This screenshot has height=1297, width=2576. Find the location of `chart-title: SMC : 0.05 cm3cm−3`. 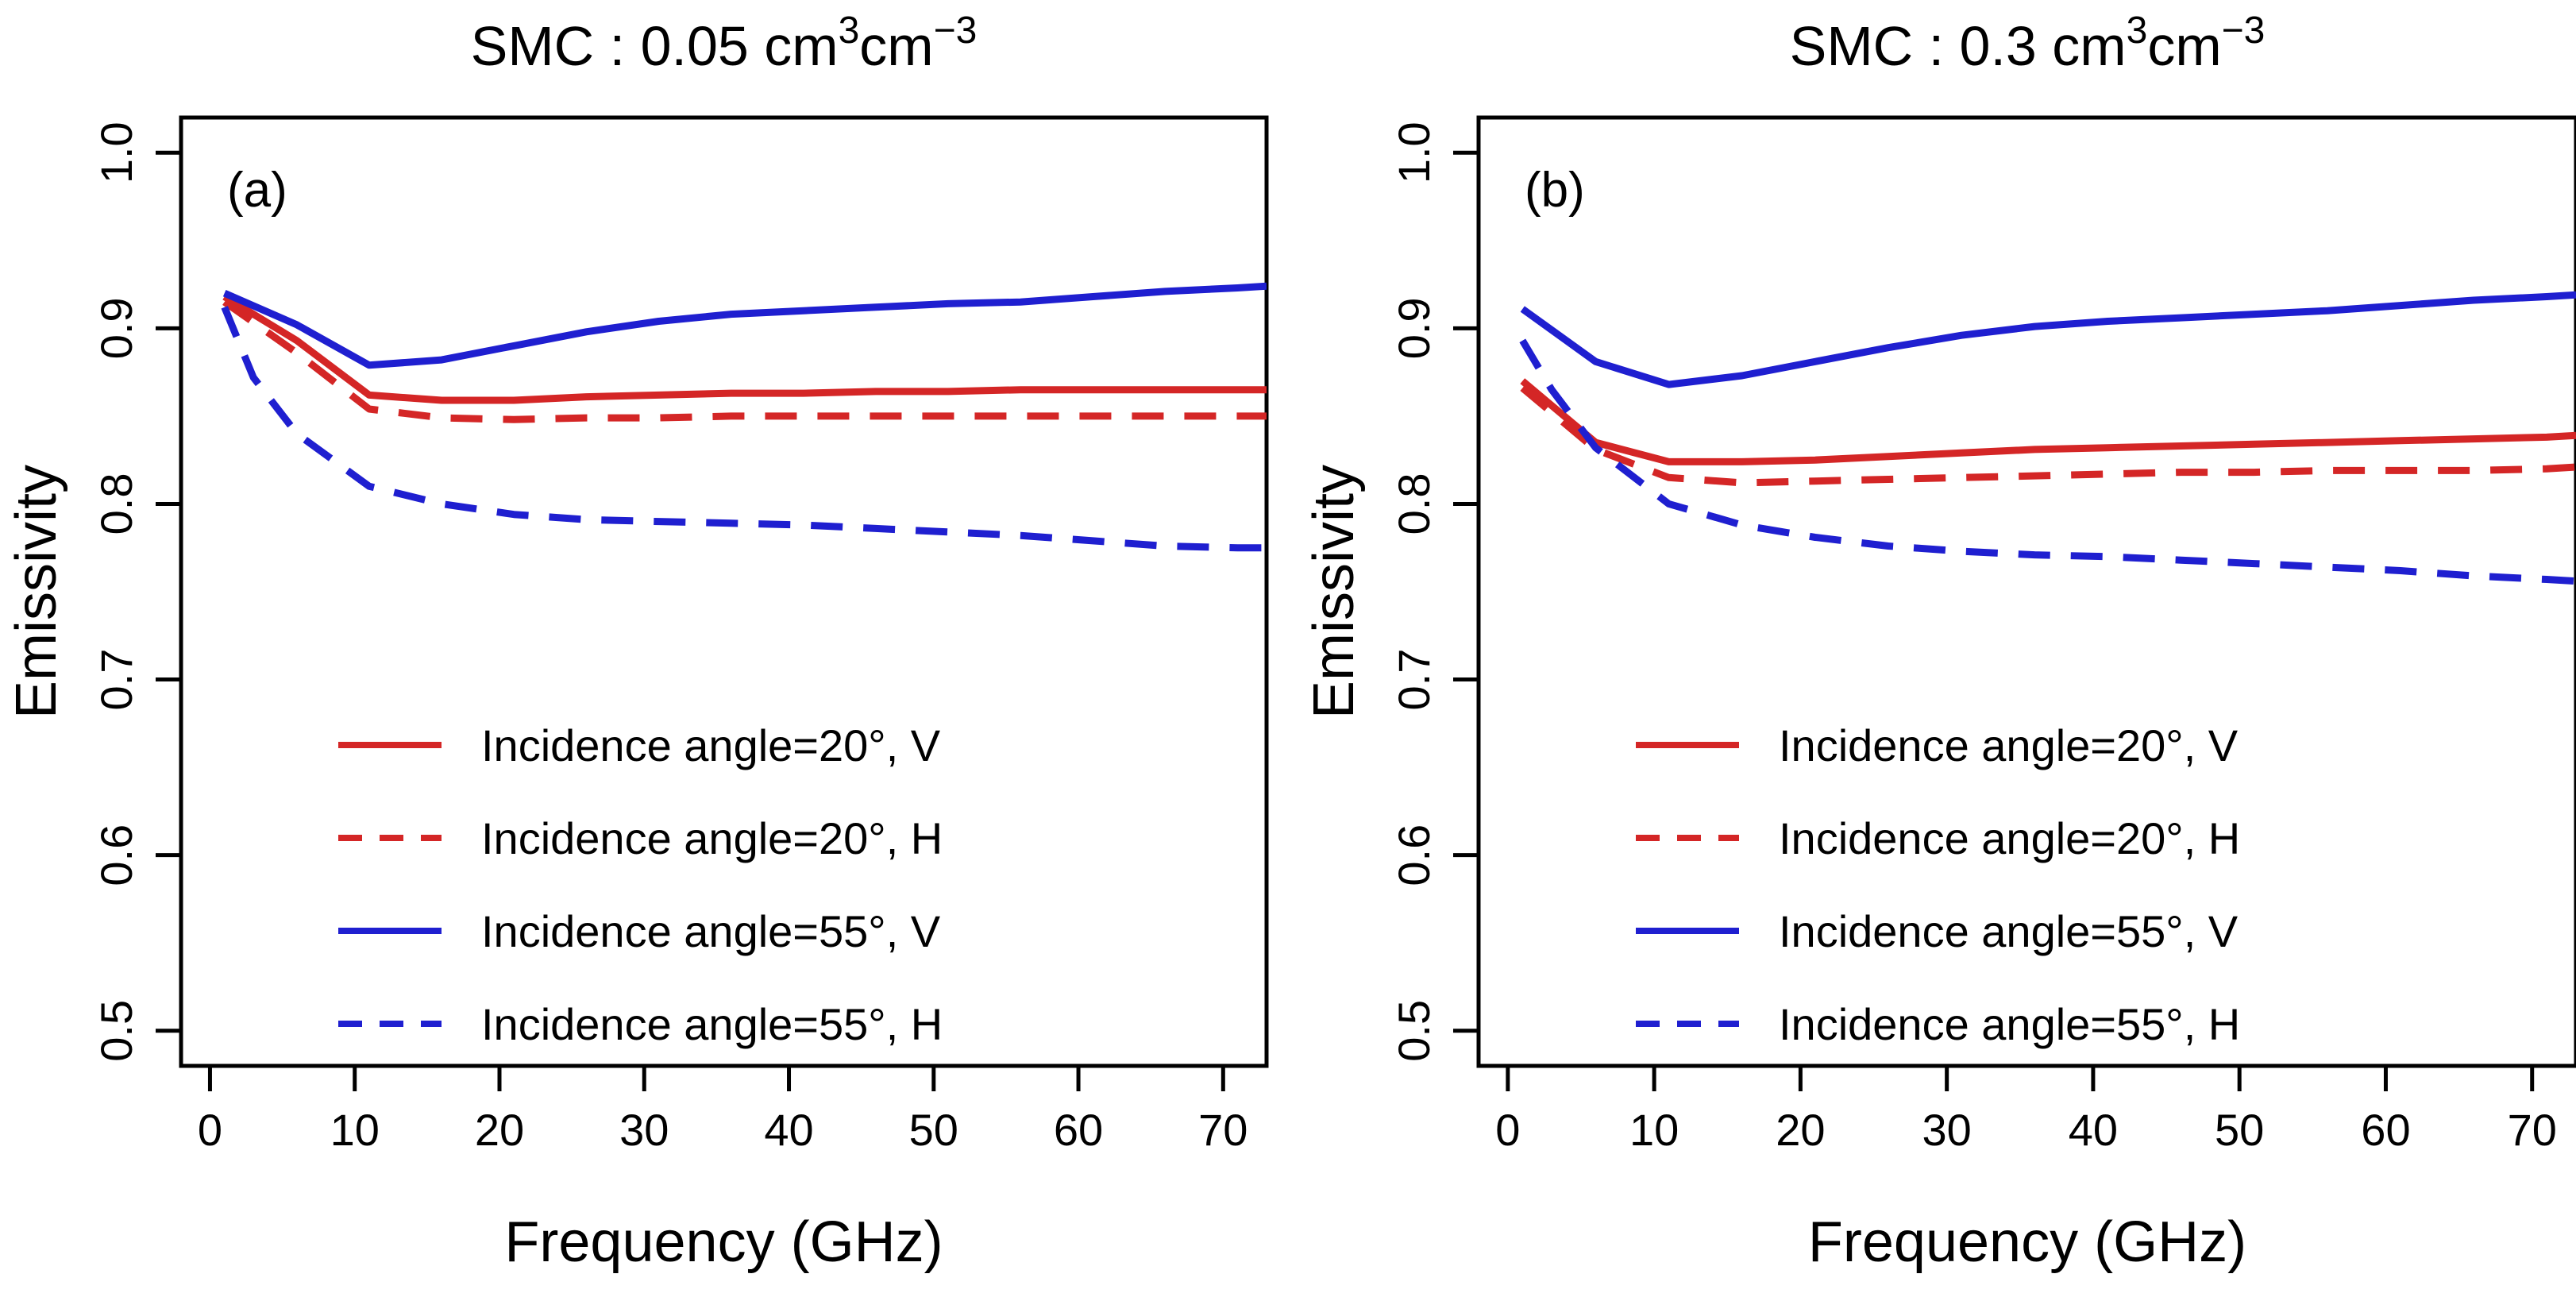

chart-title: SMC : 0.05 cm3cm−3 is located at coordinates (724, 43).